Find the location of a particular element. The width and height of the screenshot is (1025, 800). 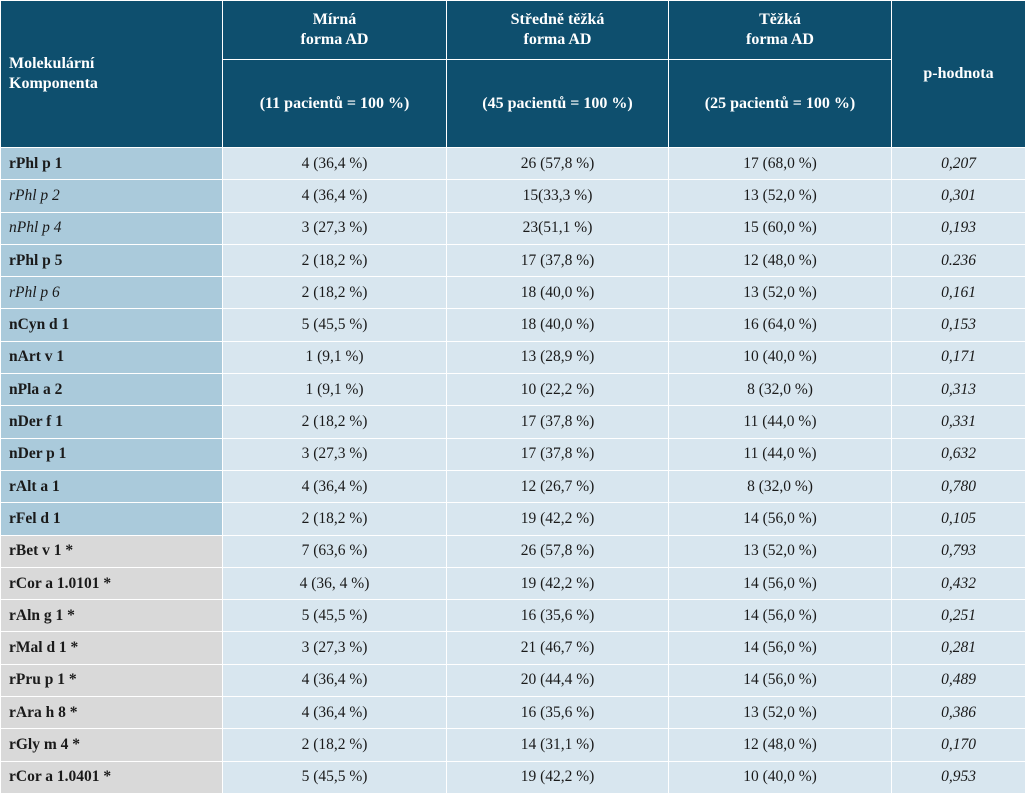

p-value: 0,153 is located at coordinates (958, 325).